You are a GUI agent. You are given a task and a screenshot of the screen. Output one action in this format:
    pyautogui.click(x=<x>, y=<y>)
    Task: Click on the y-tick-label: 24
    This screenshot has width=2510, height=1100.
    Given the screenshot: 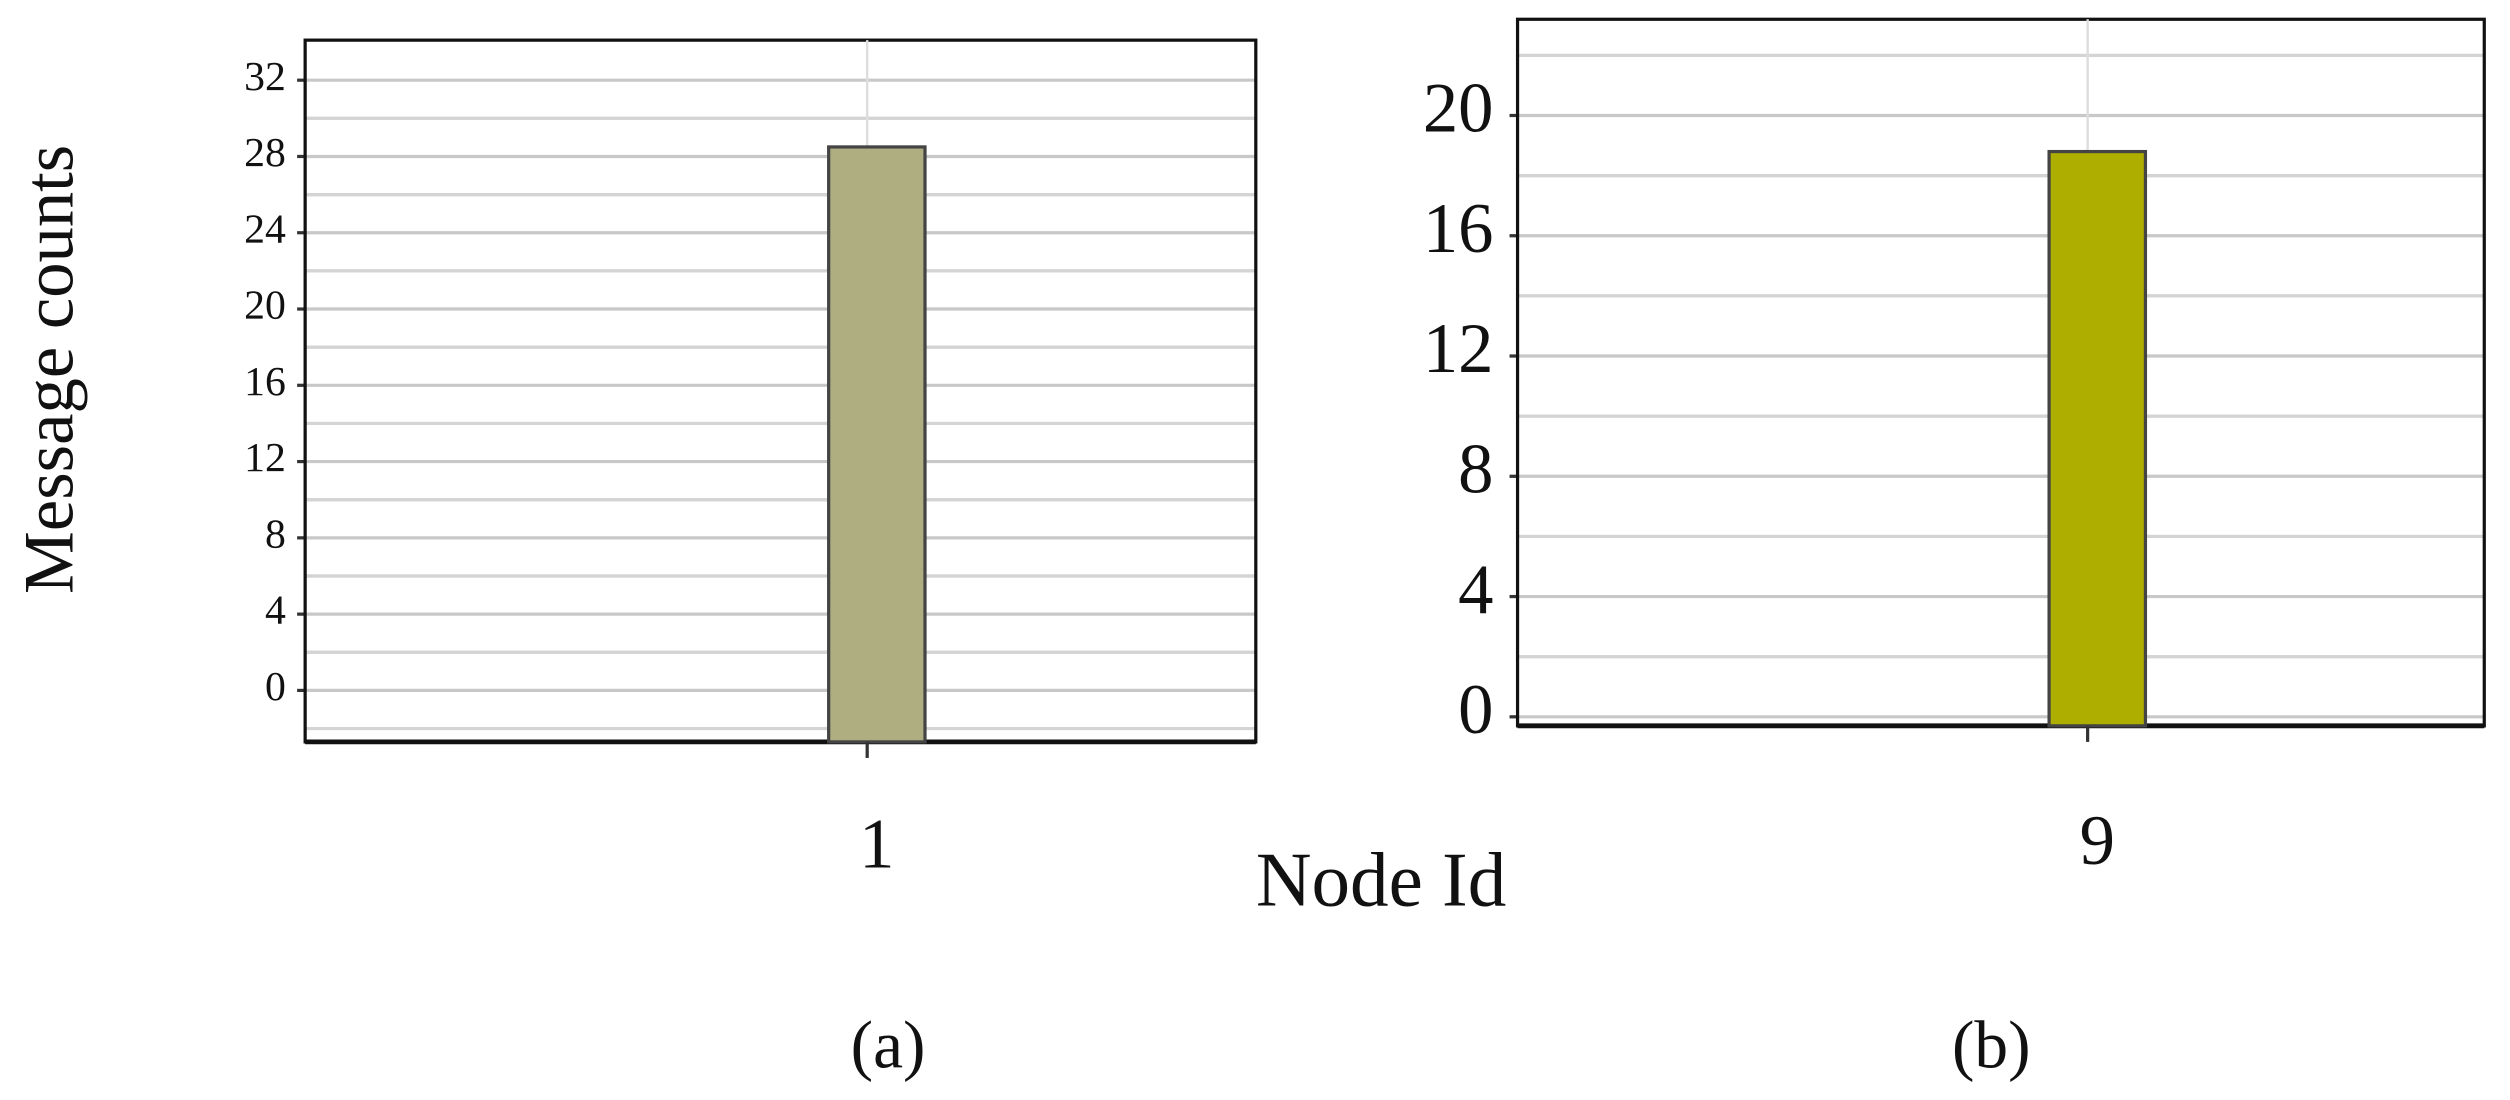 What is the action you would take?
    pyautogui.click(x=265, y=229)
    